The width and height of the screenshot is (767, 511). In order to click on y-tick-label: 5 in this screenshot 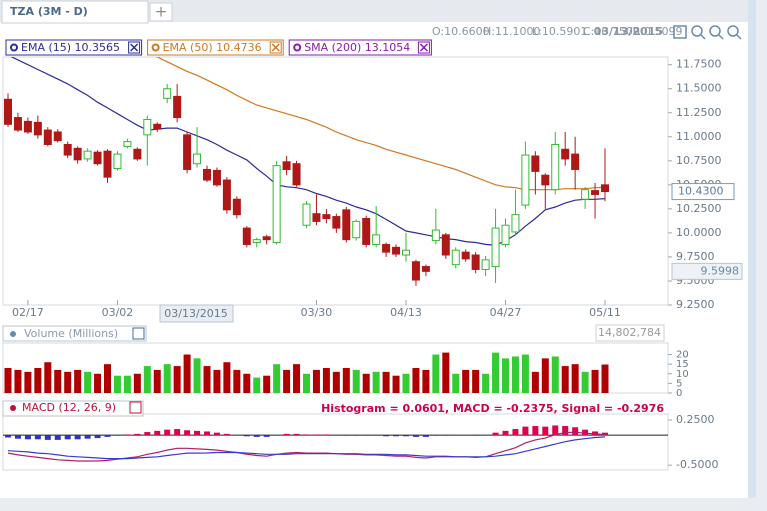, I will do `click(679, 383)`.